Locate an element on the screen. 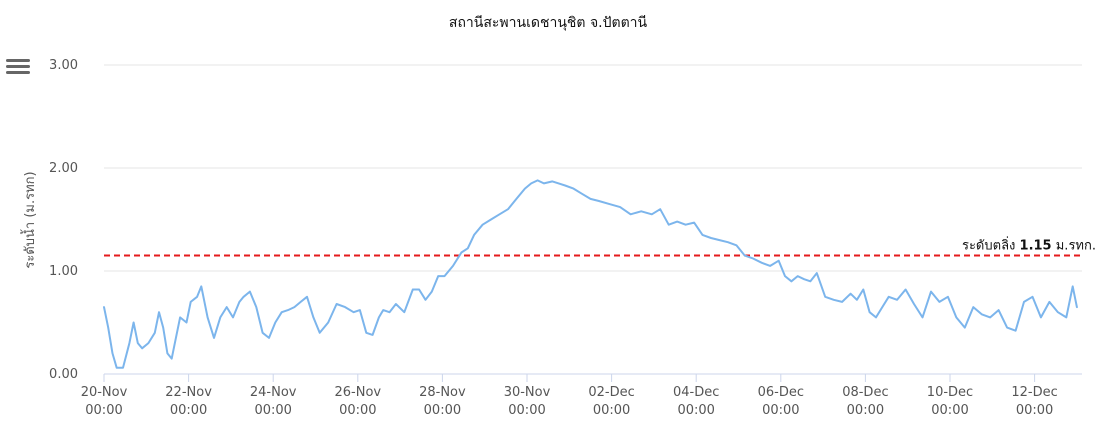 The width and height of the screenshot is (1106, 437). y-tick-label: 0.00 is located at coordinates (63, 374).